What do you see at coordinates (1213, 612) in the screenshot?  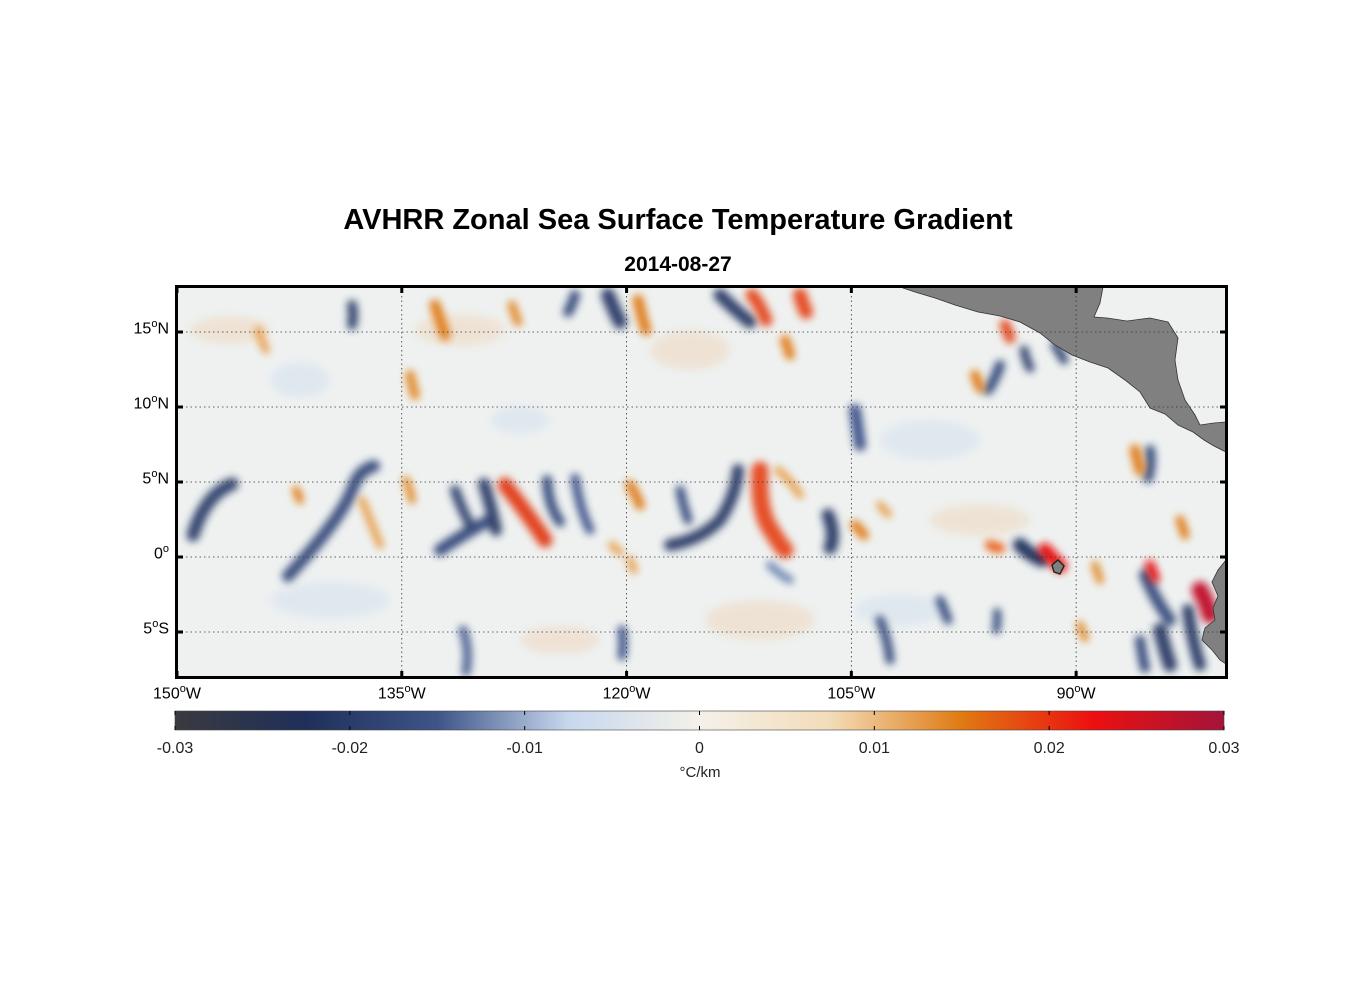 I see `land-south-america` at bounding box center [1213, 612].